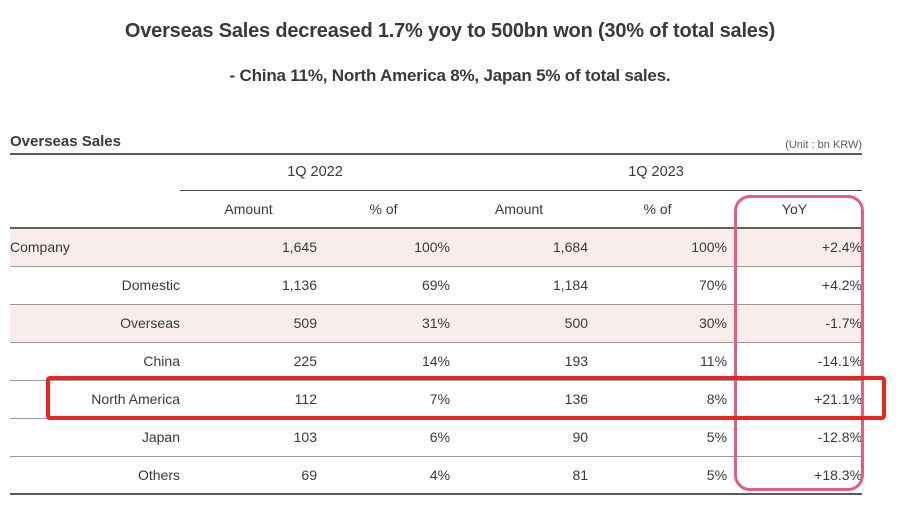  I want to click on table-row-overseas: Overseas 509 31% 500 30% -1.7%, so click(436, 323).